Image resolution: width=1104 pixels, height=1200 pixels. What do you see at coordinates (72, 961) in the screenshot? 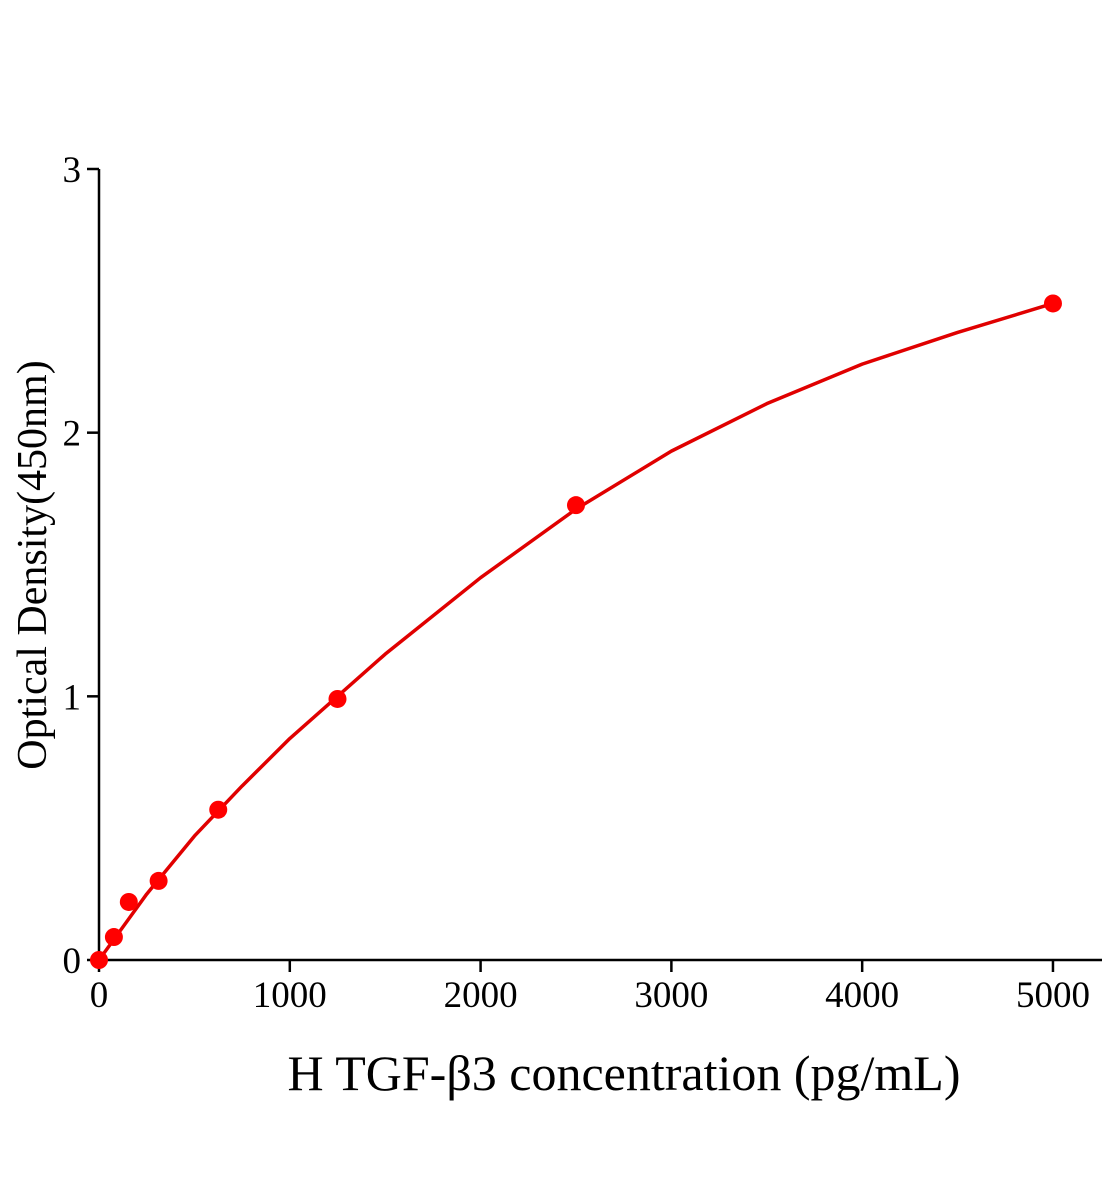
I see `y-tick-label: 0` at bounding box center [72, 961].